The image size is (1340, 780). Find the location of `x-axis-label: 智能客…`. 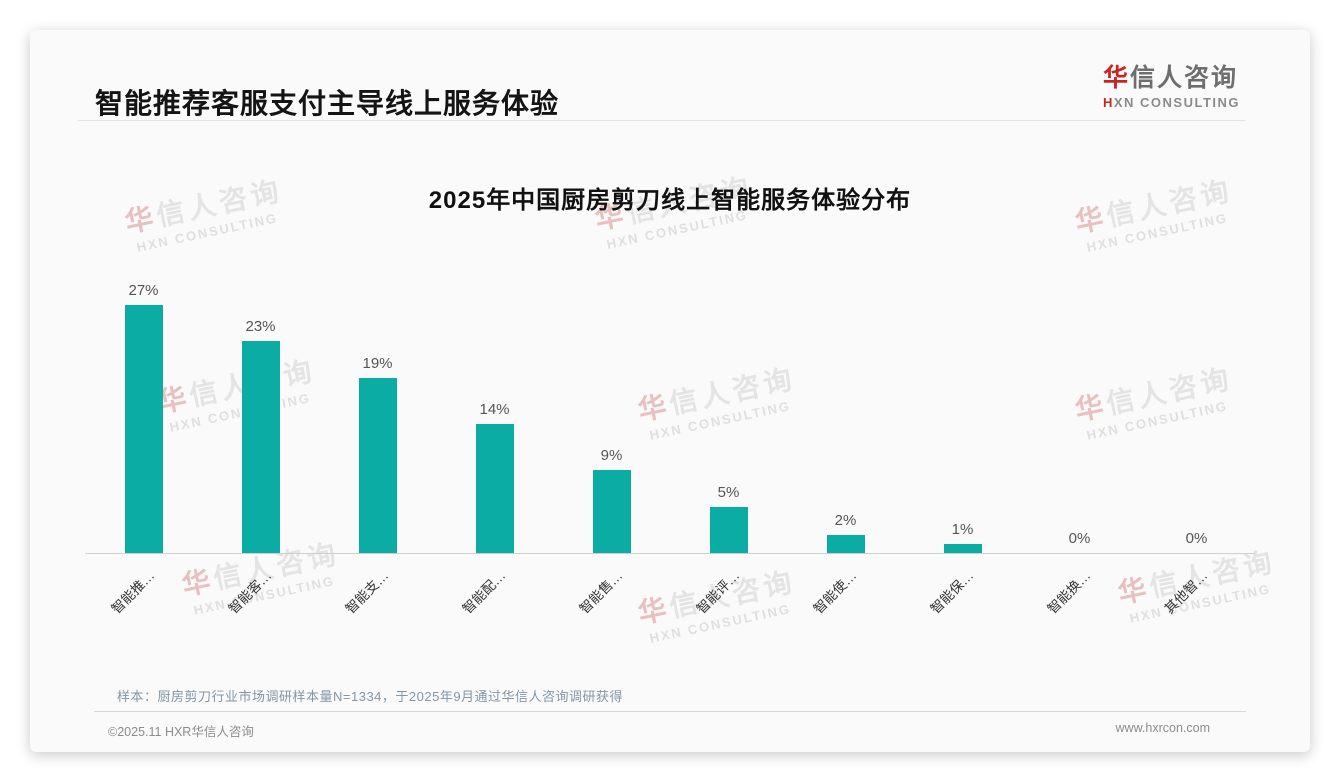

x-axis-label: 智能客… is located at coordinates (249, 592).